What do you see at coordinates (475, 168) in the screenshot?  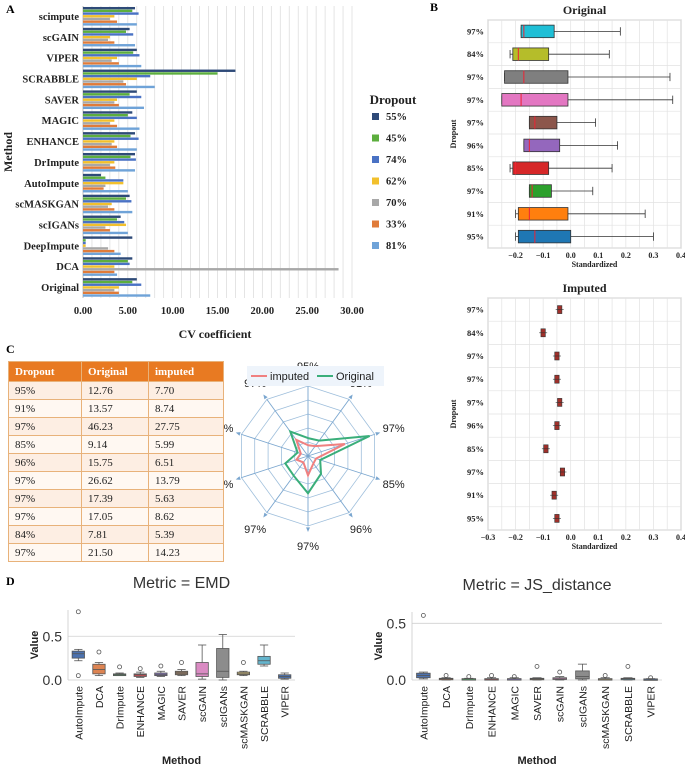 I see `category-label: 85%` at bounding box center [475, 168].